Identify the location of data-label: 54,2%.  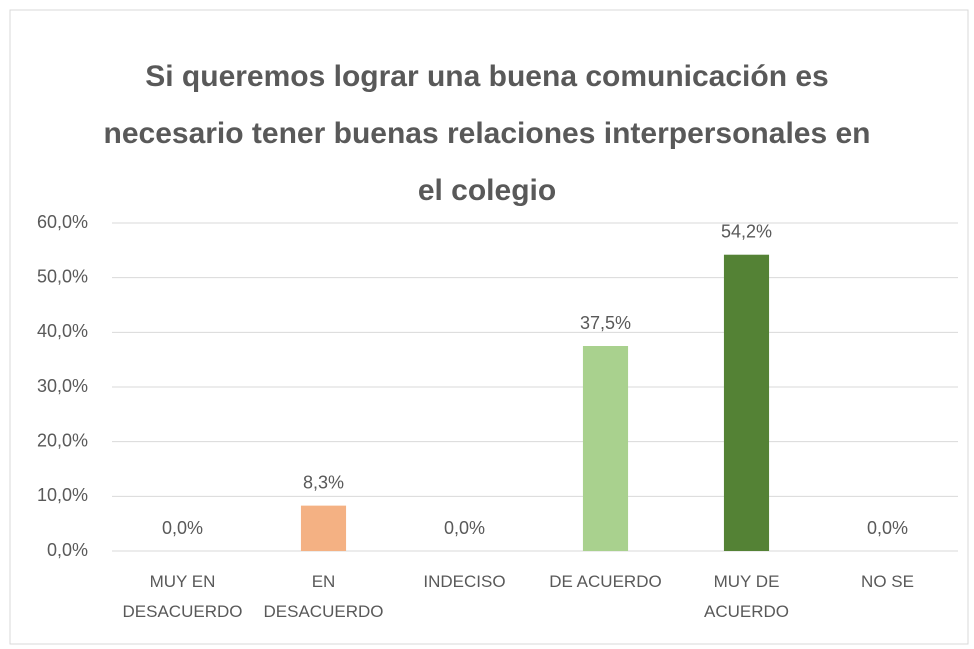
(746, 231).